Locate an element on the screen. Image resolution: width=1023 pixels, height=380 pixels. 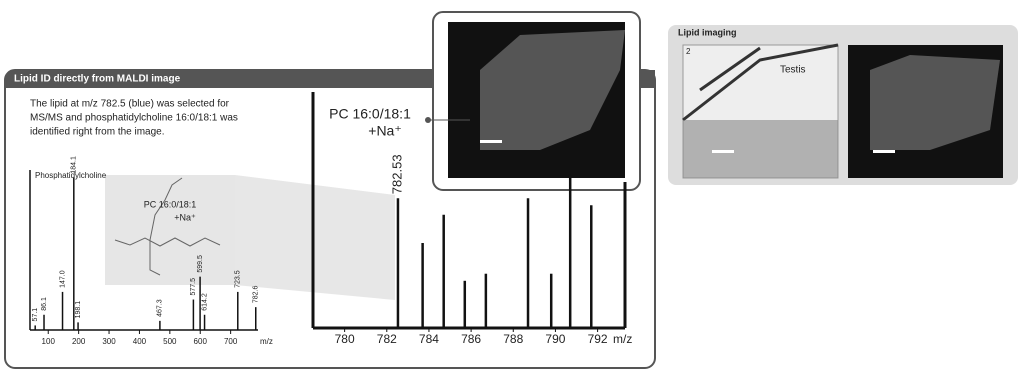
peak-label: 782.53 is located at coordinates (396, 174).